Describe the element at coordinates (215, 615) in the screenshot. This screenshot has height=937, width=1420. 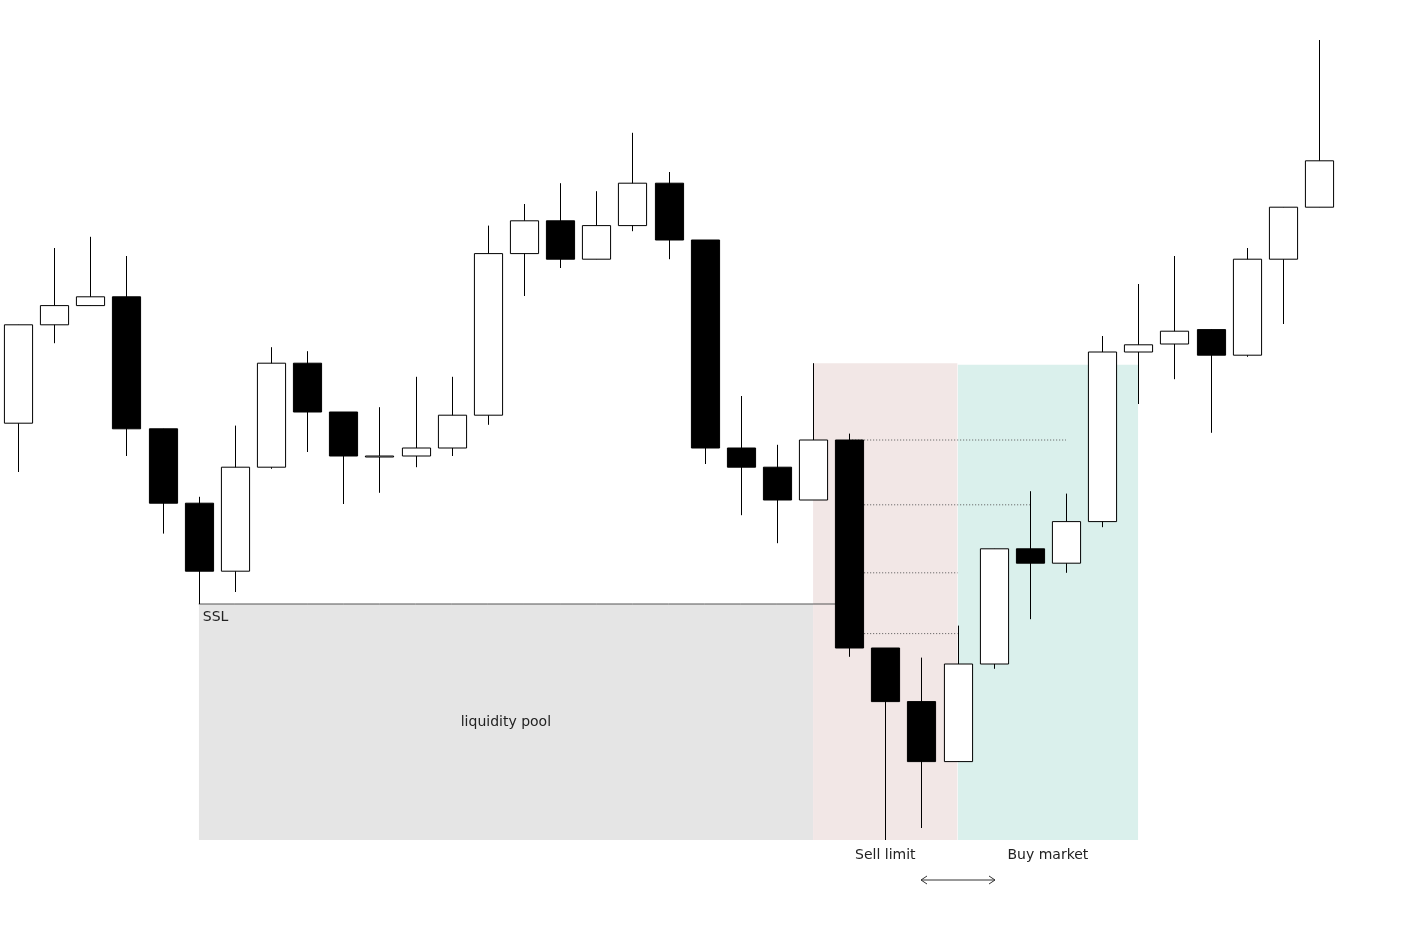
I see `series-label: SSL` at that location.